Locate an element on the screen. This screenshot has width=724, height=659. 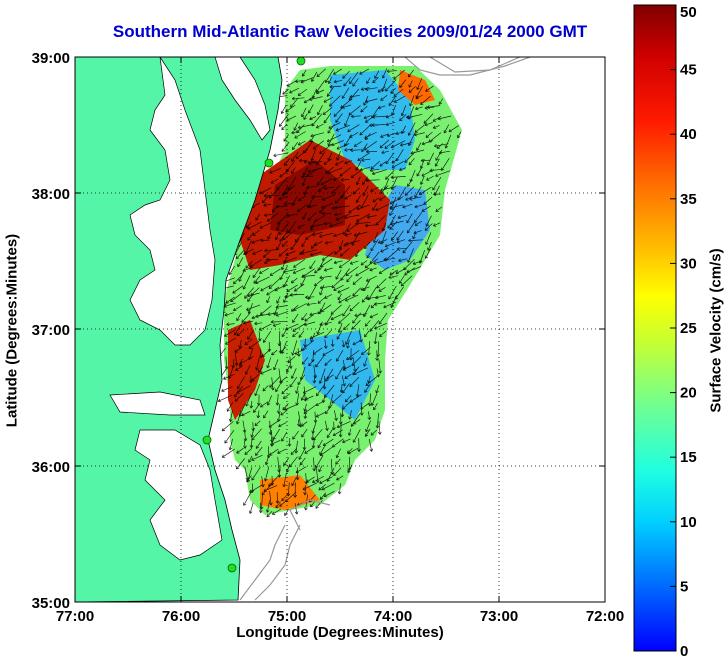
y-tick-label: 37:00 is located at coordinates (51, 330).